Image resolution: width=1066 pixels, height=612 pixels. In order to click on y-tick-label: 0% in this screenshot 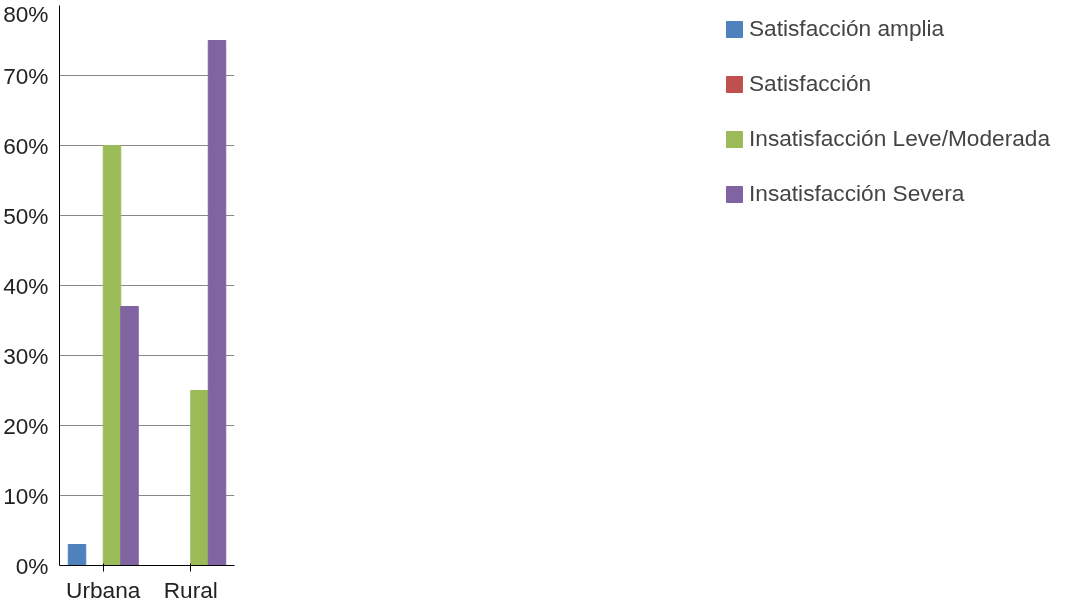, I will do `click(32, 565)`.